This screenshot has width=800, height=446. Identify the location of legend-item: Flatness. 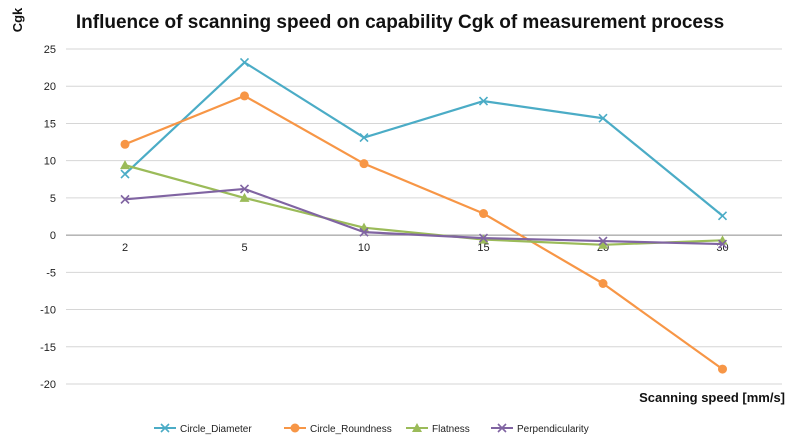
(438, 429).